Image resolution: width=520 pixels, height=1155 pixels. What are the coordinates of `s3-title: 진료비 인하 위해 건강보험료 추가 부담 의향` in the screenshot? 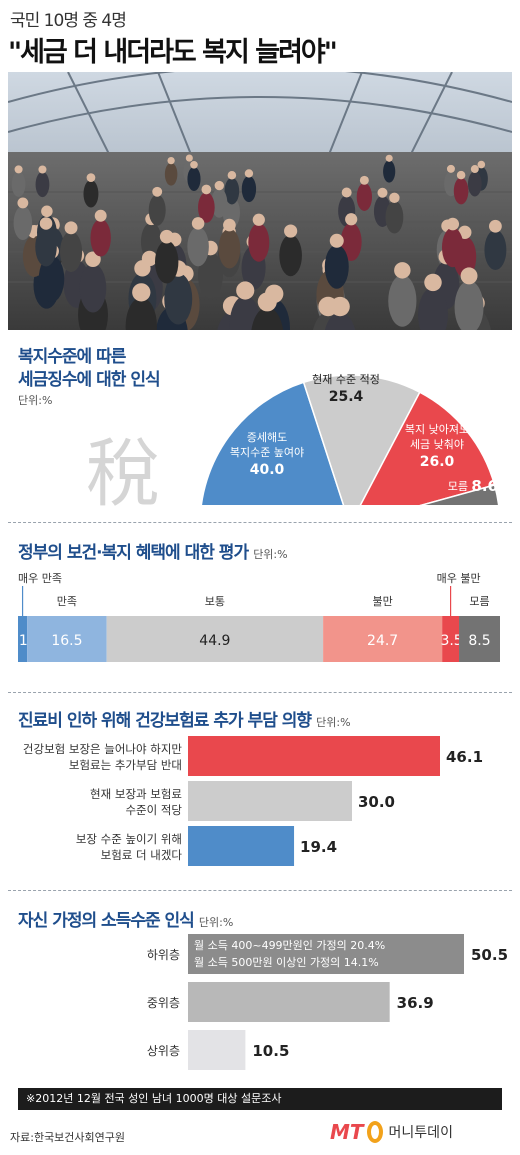 It's located at (165, 721).